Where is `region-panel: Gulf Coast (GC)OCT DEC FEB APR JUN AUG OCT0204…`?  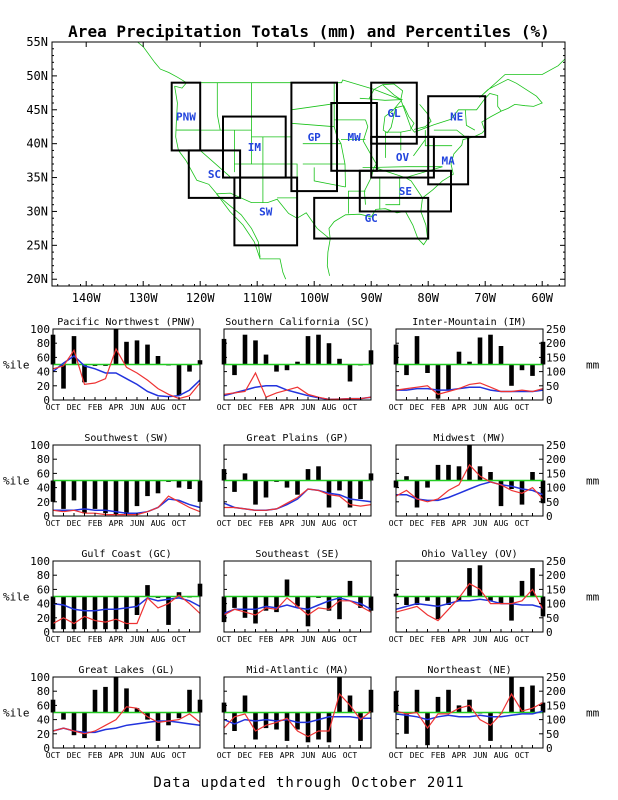 region-panel: Gulf Coast (GC)OCT DEC FEB APR JUN AUG OCT0204… is located at coordinates (103, 596).